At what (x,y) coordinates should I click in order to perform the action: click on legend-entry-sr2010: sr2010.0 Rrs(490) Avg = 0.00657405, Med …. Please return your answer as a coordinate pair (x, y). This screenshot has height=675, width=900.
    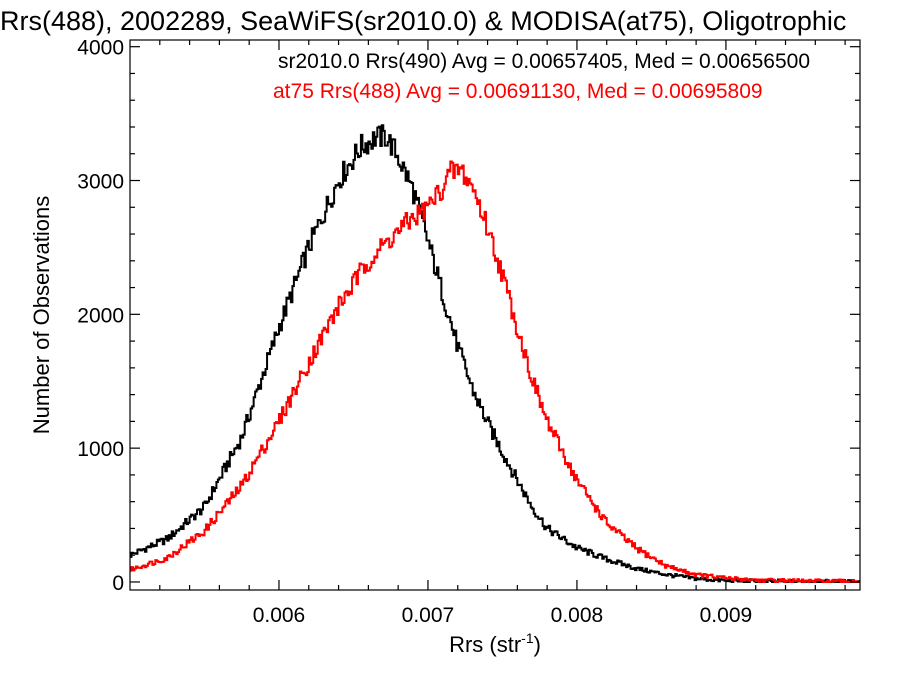
    Looking at the image, I should click on (544, 61).